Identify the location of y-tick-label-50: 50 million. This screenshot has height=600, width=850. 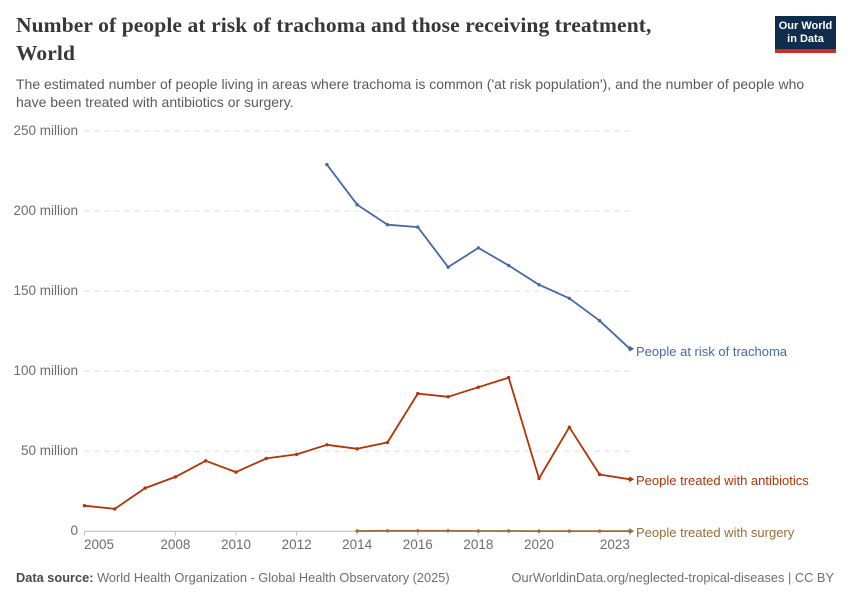
(49, 451).